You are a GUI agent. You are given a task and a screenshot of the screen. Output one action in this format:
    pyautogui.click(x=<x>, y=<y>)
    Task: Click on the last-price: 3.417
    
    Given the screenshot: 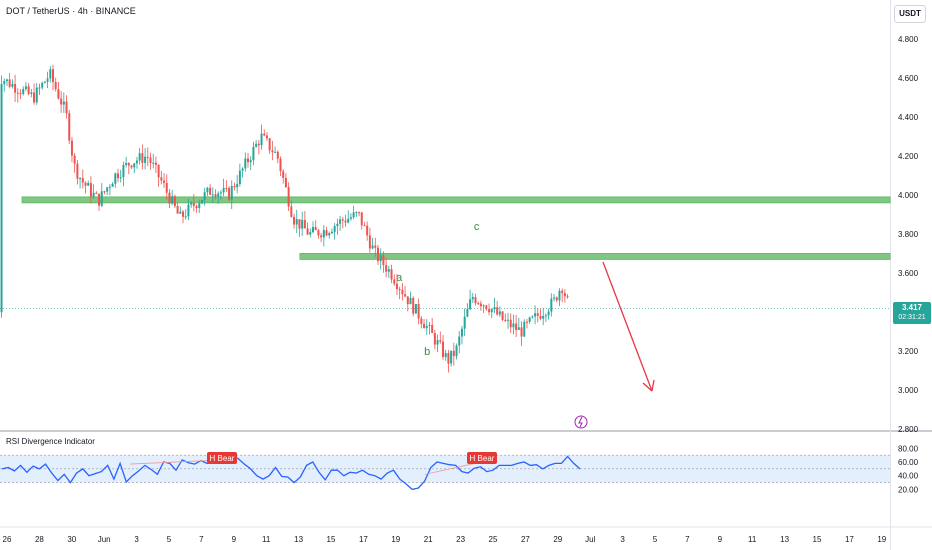 What is the action you would take?
    pyautogui.click(x=912, y=307)
    